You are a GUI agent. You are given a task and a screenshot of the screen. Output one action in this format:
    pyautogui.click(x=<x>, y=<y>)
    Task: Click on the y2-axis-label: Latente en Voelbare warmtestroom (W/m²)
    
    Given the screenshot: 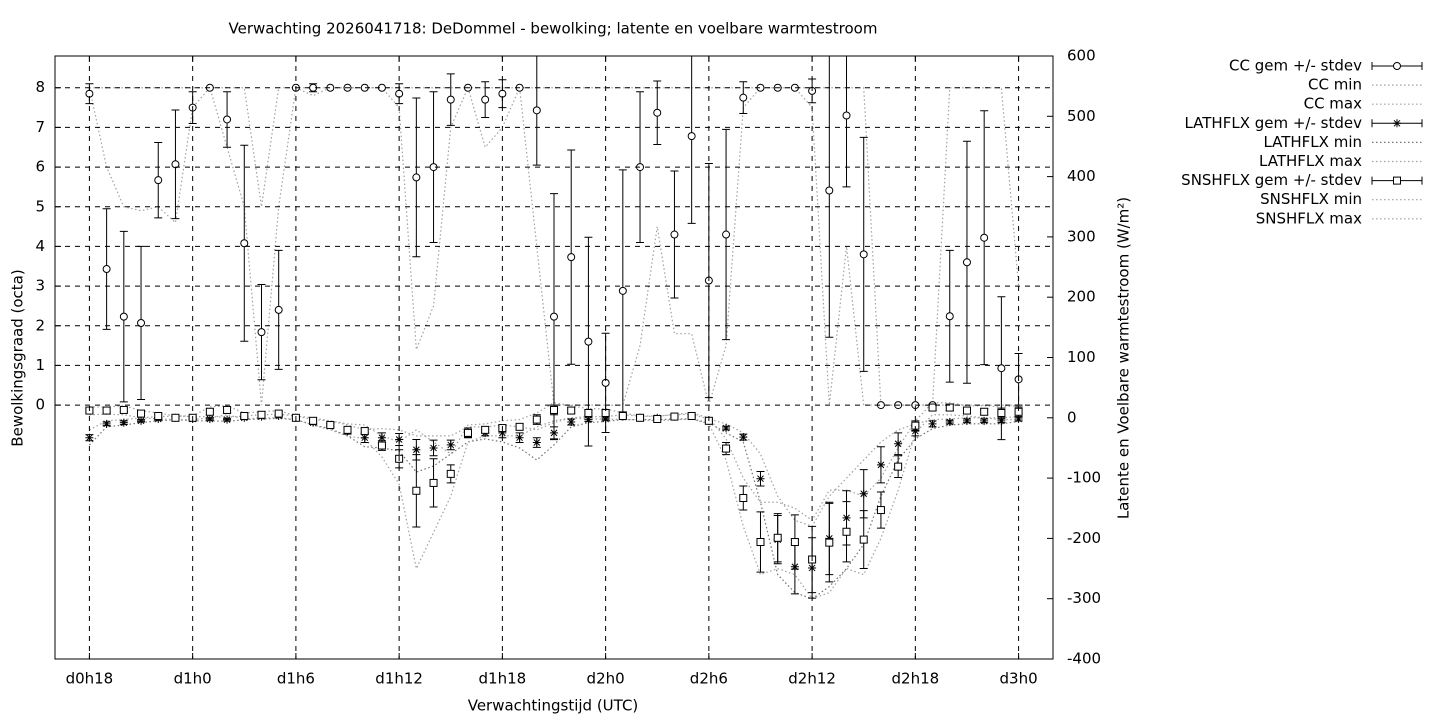 What is the action you would take?
    pyautogui.click(x=1124, y=358)
    